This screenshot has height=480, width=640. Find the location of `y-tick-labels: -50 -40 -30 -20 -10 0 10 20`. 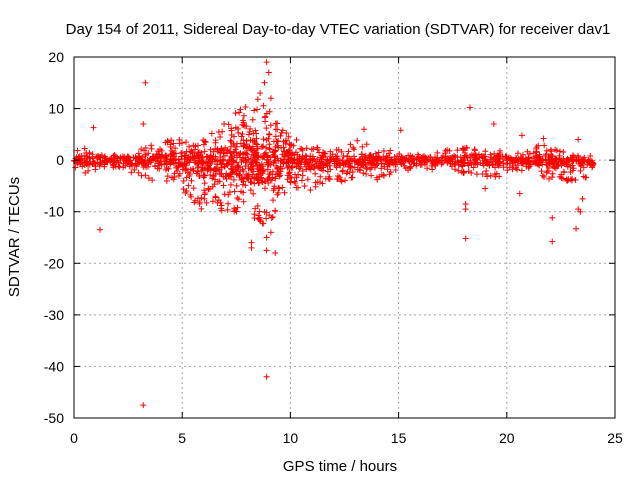

y-tick-labels: -50 -40 -30 -20 -10 0 10 20 is located at coordinates (54, 237).